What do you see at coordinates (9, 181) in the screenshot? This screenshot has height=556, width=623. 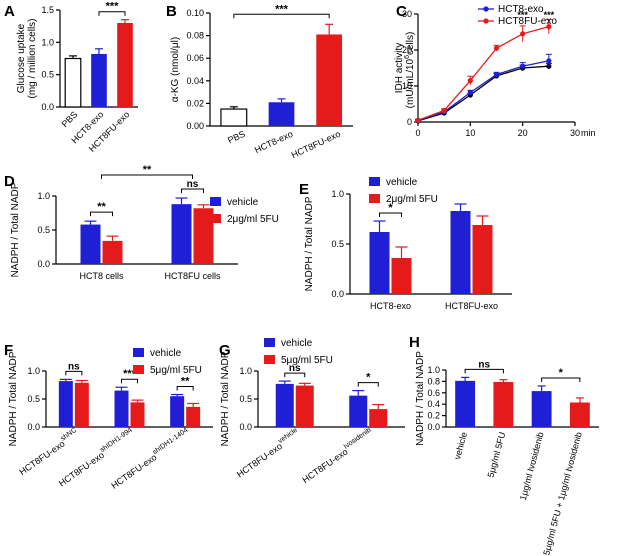 I see `panel-label: D` at bounding box center [9, 181].